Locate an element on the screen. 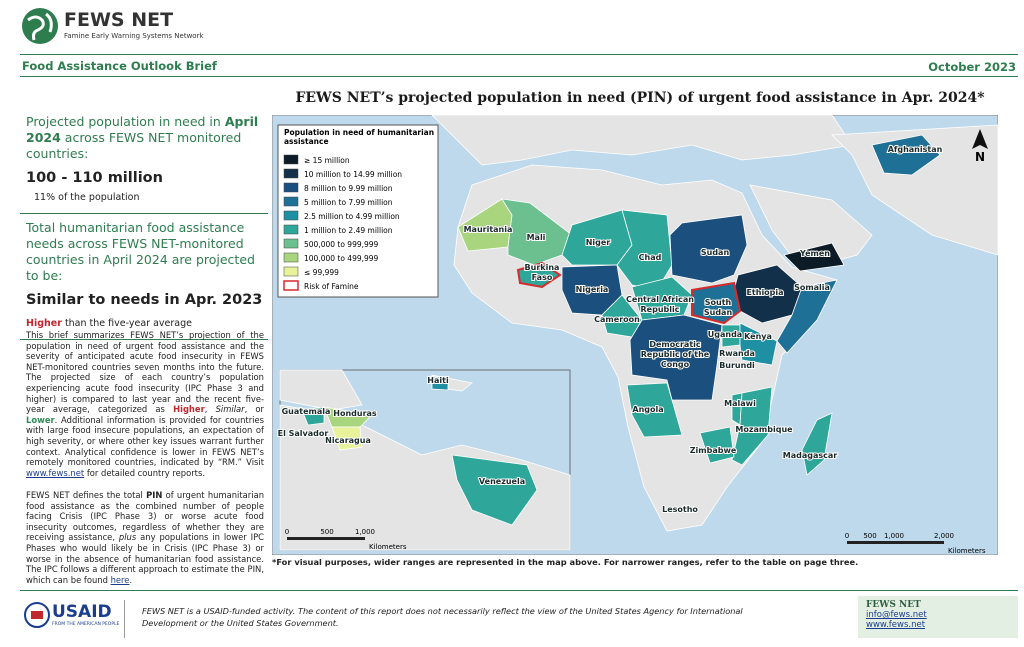 Image resolution: width=1024 pixels, height=647 pixels. emphasis: plus is located at coordinates (127, 537).